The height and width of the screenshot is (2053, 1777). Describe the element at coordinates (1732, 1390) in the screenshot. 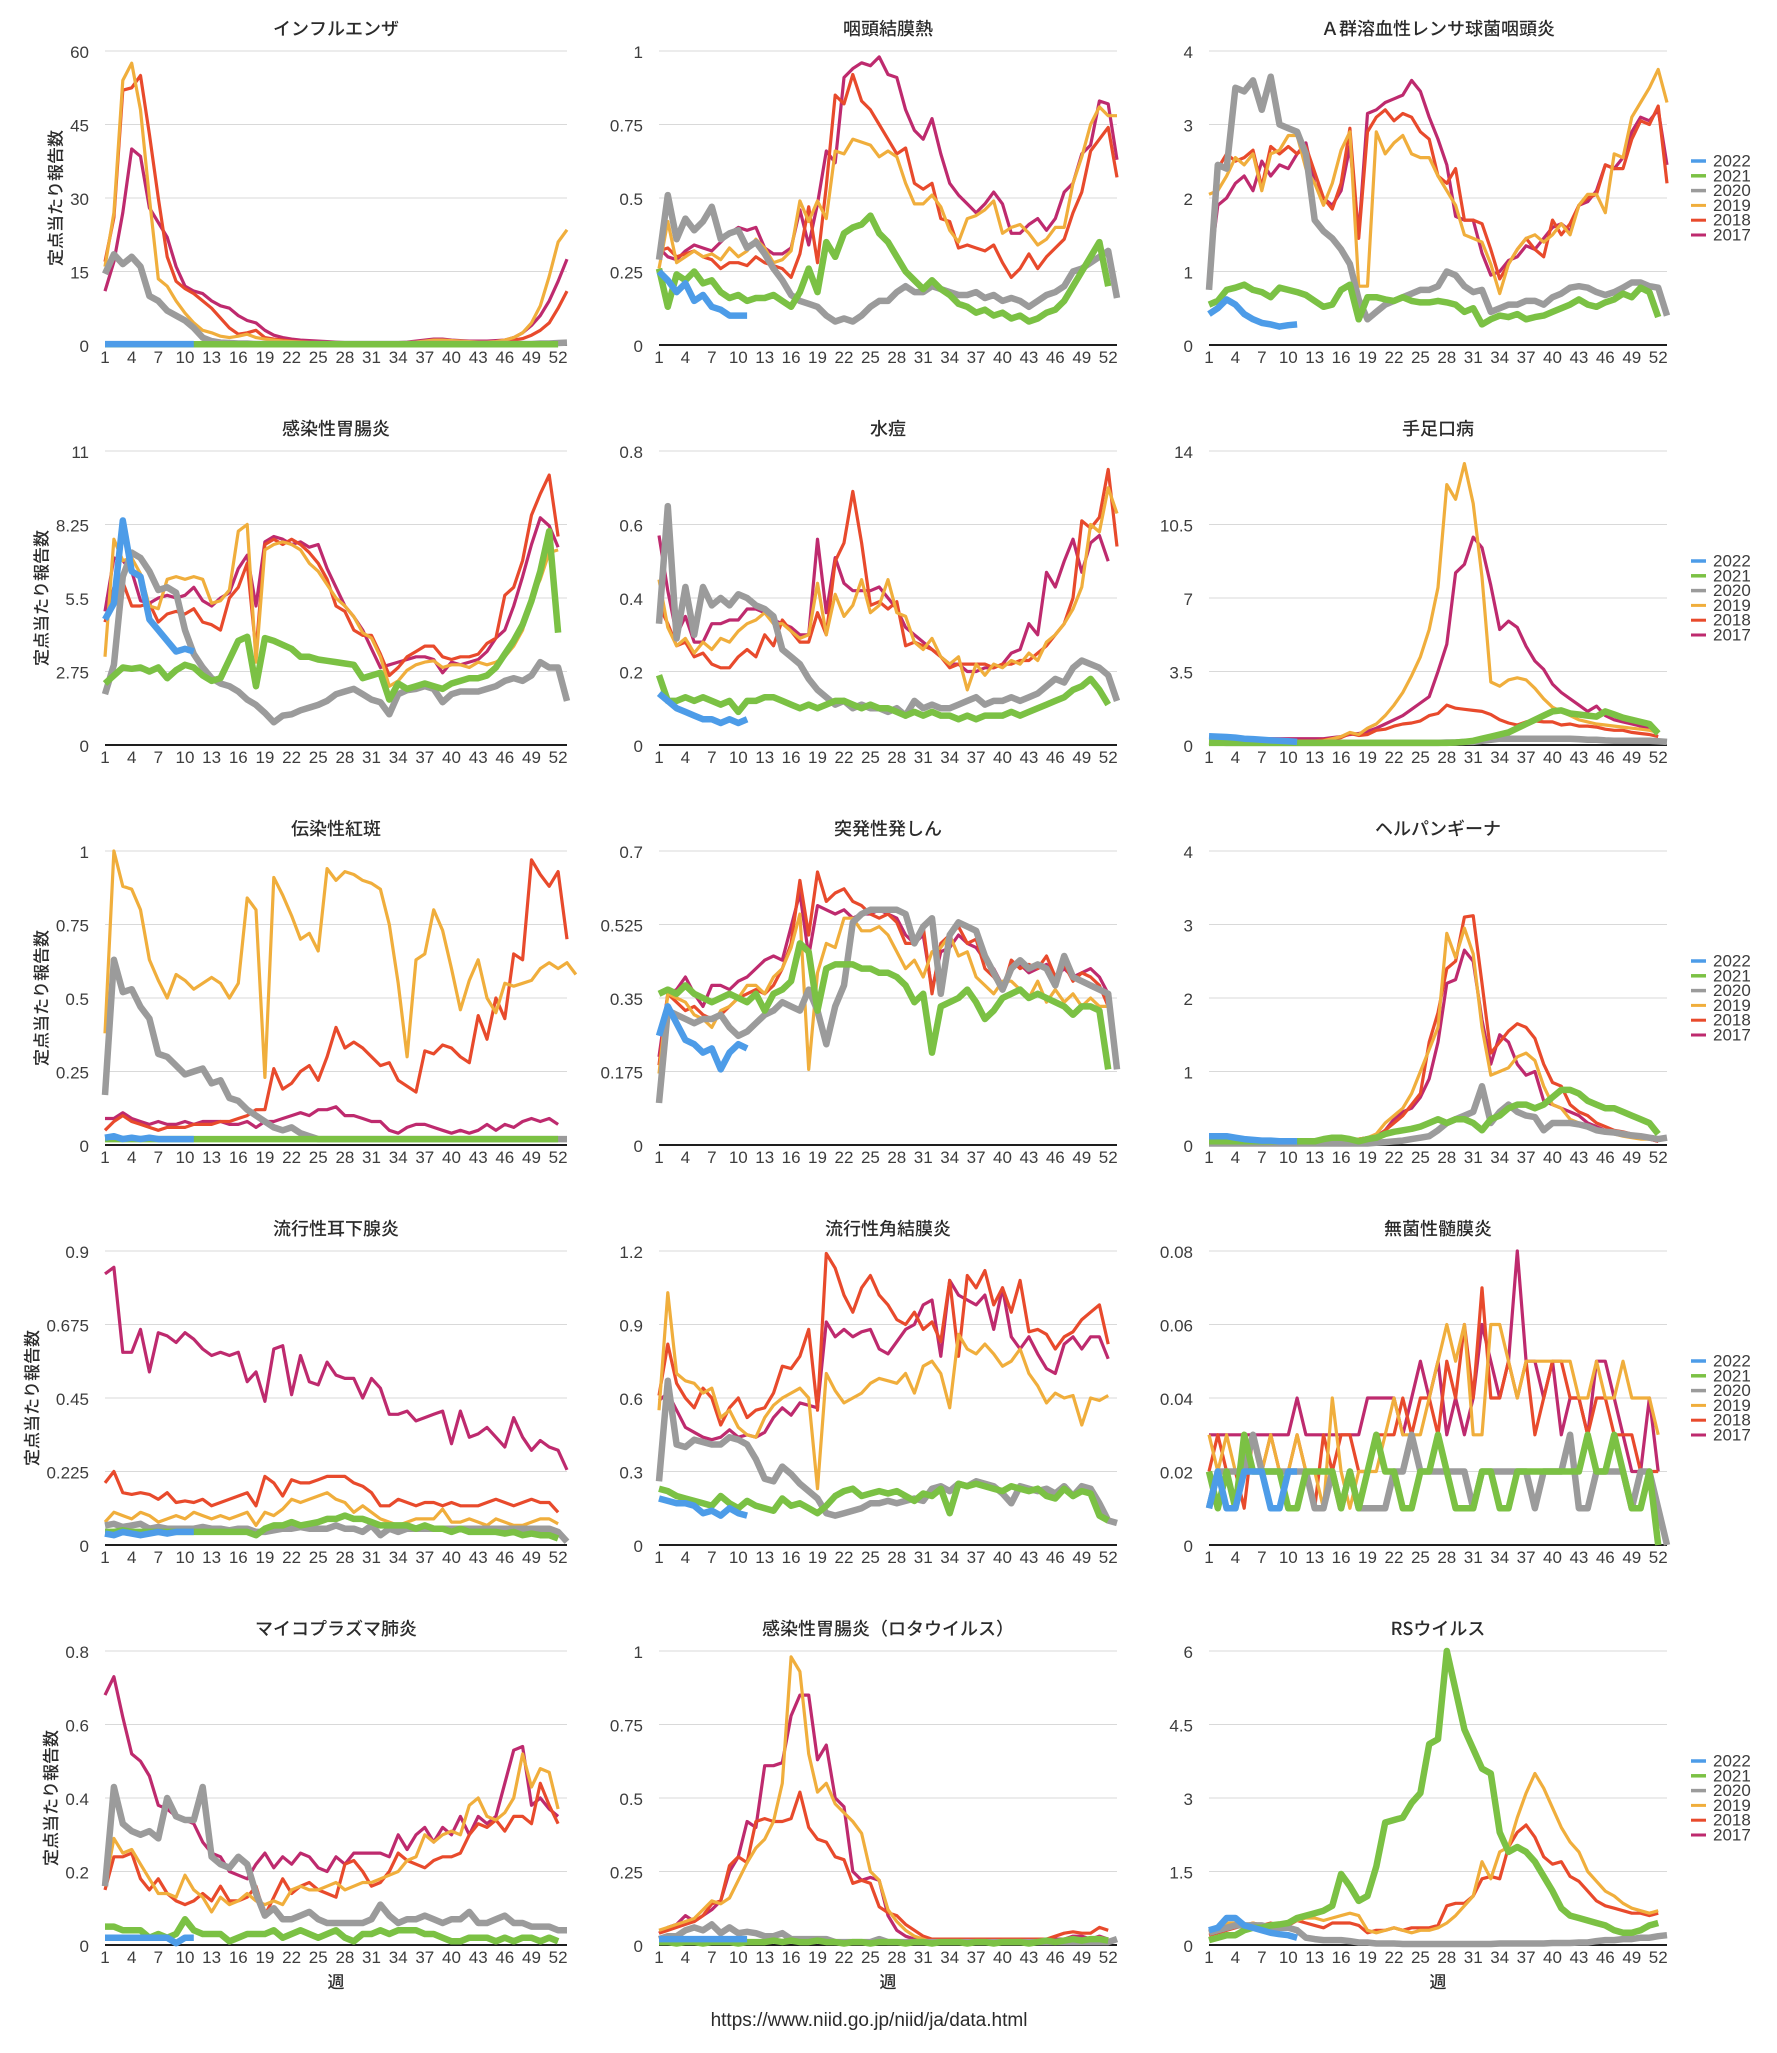

I see `svg-text: 2020` at that location.